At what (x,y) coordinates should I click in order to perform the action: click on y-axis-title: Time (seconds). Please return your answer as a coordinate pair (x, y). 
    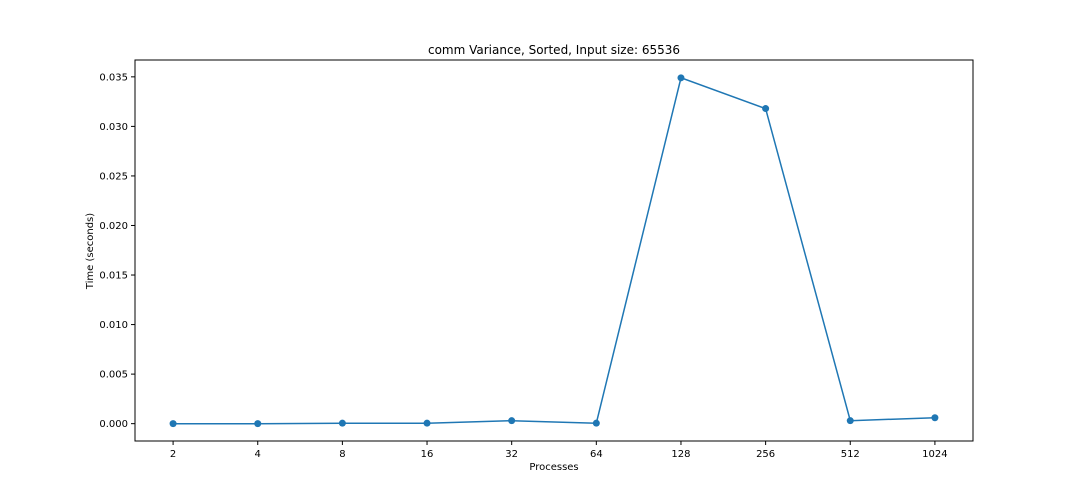
    Looking at the image, I should click on (90, 251).